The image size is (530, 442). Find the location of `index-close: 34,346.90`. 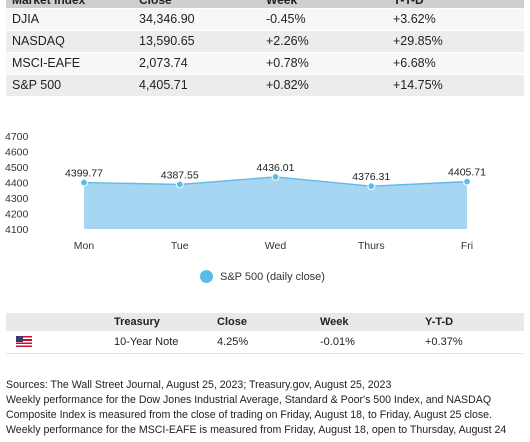

index-close: 34,346.90 is located at coordinates (196, 18).